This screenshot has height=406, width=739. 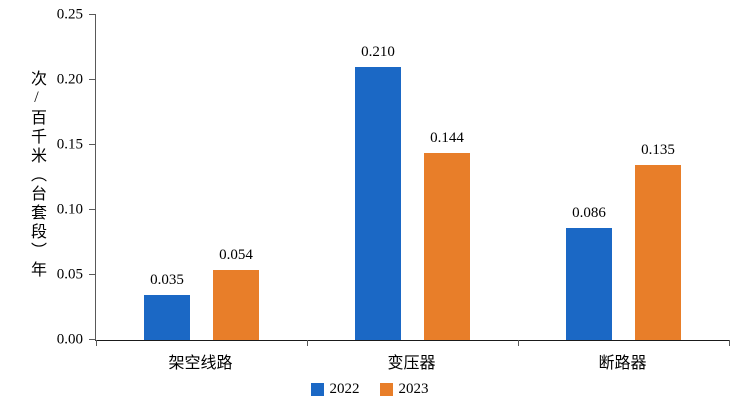 I want to click on x-axis-category-labels: 架空线路 变压器 断路器, so click(x=411, y=361).